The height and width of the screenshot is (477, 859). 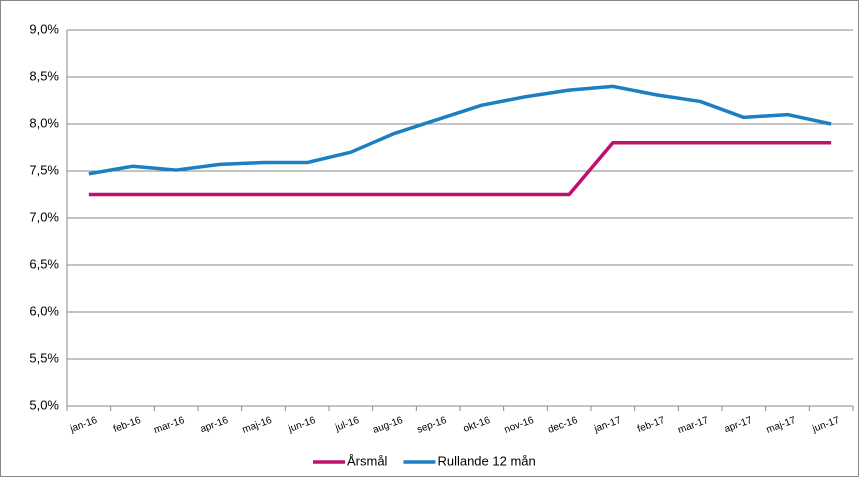 What do you see at coordinates (44, 310) in the screenshot?
I see `y-tick-label: 6,0%` at bounding box center [44, 310].